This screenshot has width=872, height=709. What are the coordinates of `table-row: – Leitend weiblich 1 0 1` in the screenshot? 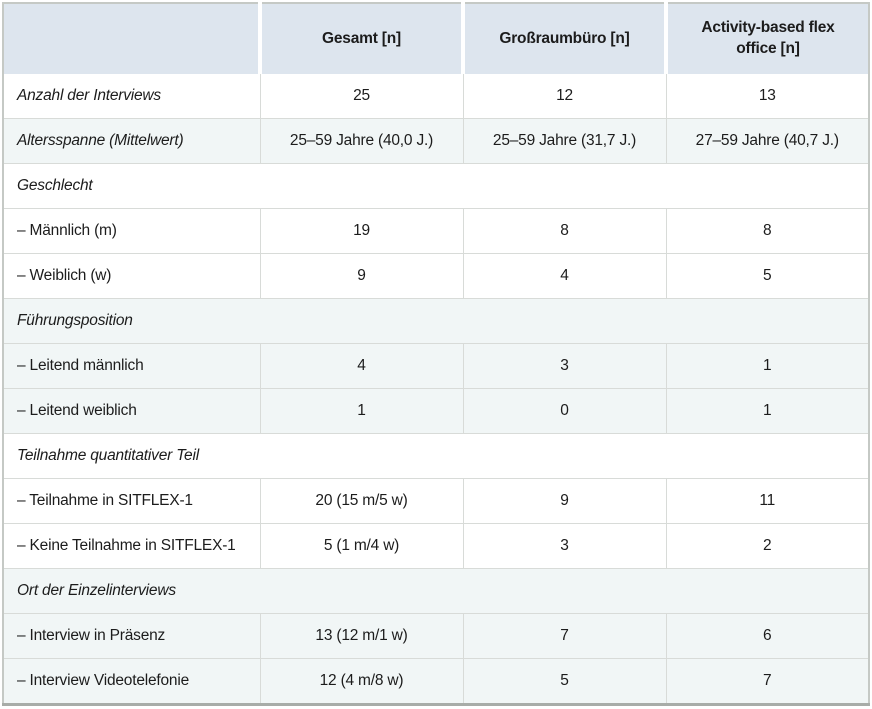 It's located at (436, 411).